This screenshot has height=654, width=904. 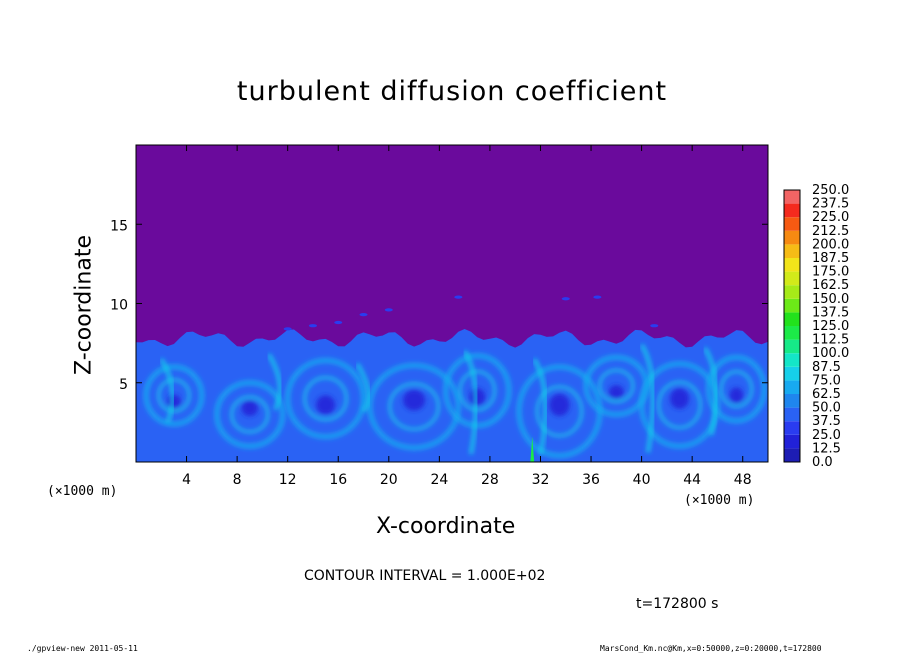 What do you see at coordinates (830, 272) in the screenshot?
I see `colorbar-label: 175.0` at bounding box center [830, 272].